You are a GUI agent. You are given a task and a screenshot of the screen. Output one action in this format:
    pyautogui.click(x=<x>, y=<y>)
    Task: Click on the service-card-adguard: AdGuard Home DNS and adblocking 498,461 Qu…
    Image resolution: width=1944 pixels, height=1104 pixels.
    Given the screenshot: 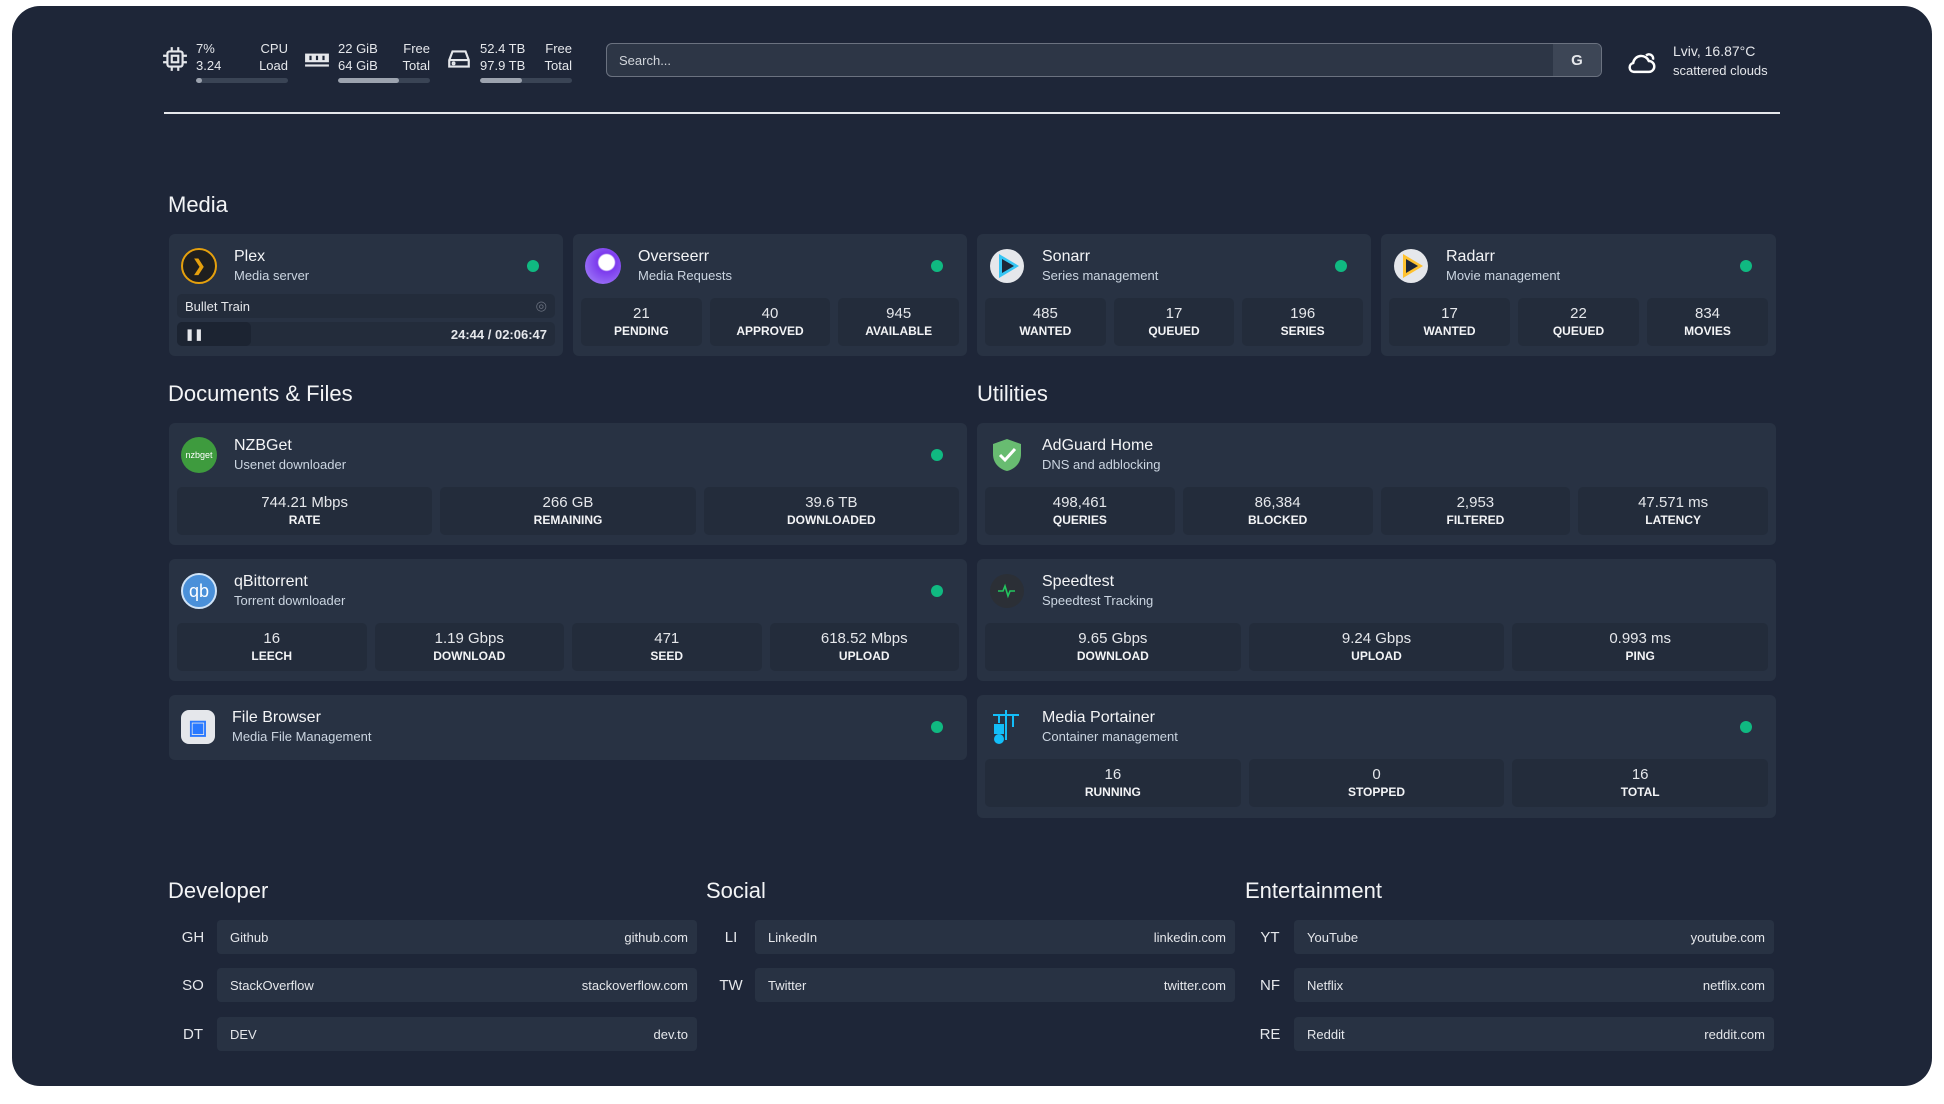 What is the action you would take?
    pyautogui.click(x=1376, y=484)
    